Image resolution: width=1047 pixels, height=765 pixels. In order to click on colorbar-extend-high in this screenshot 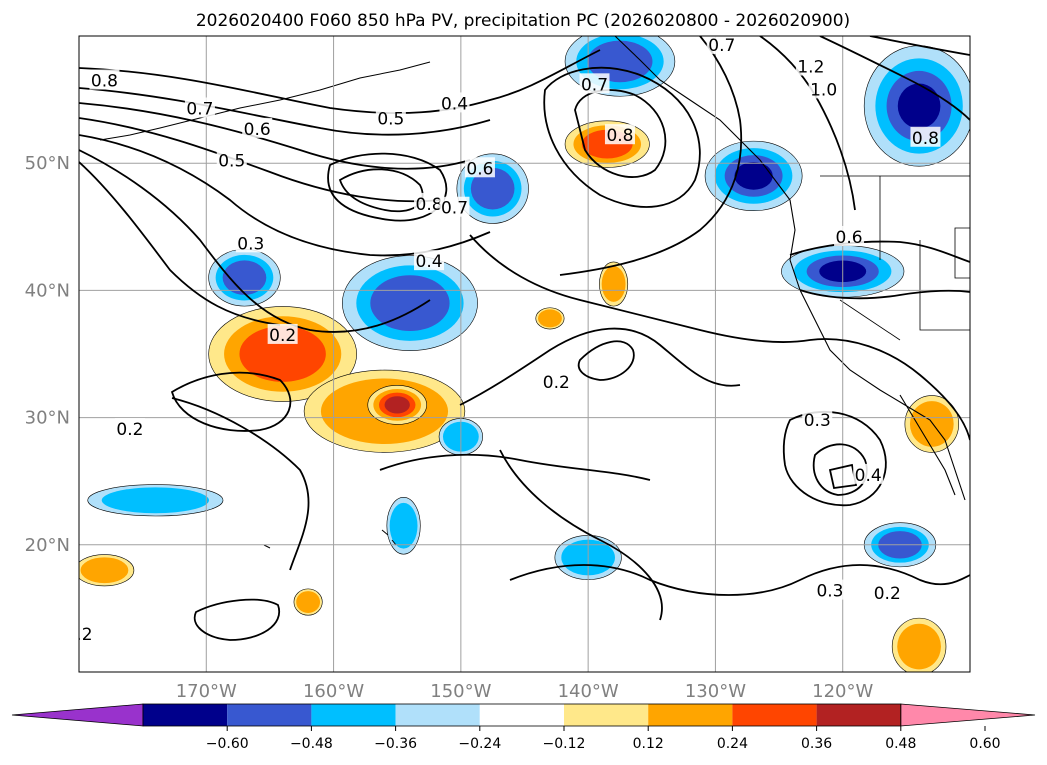, I will do `click(968, 715)`.